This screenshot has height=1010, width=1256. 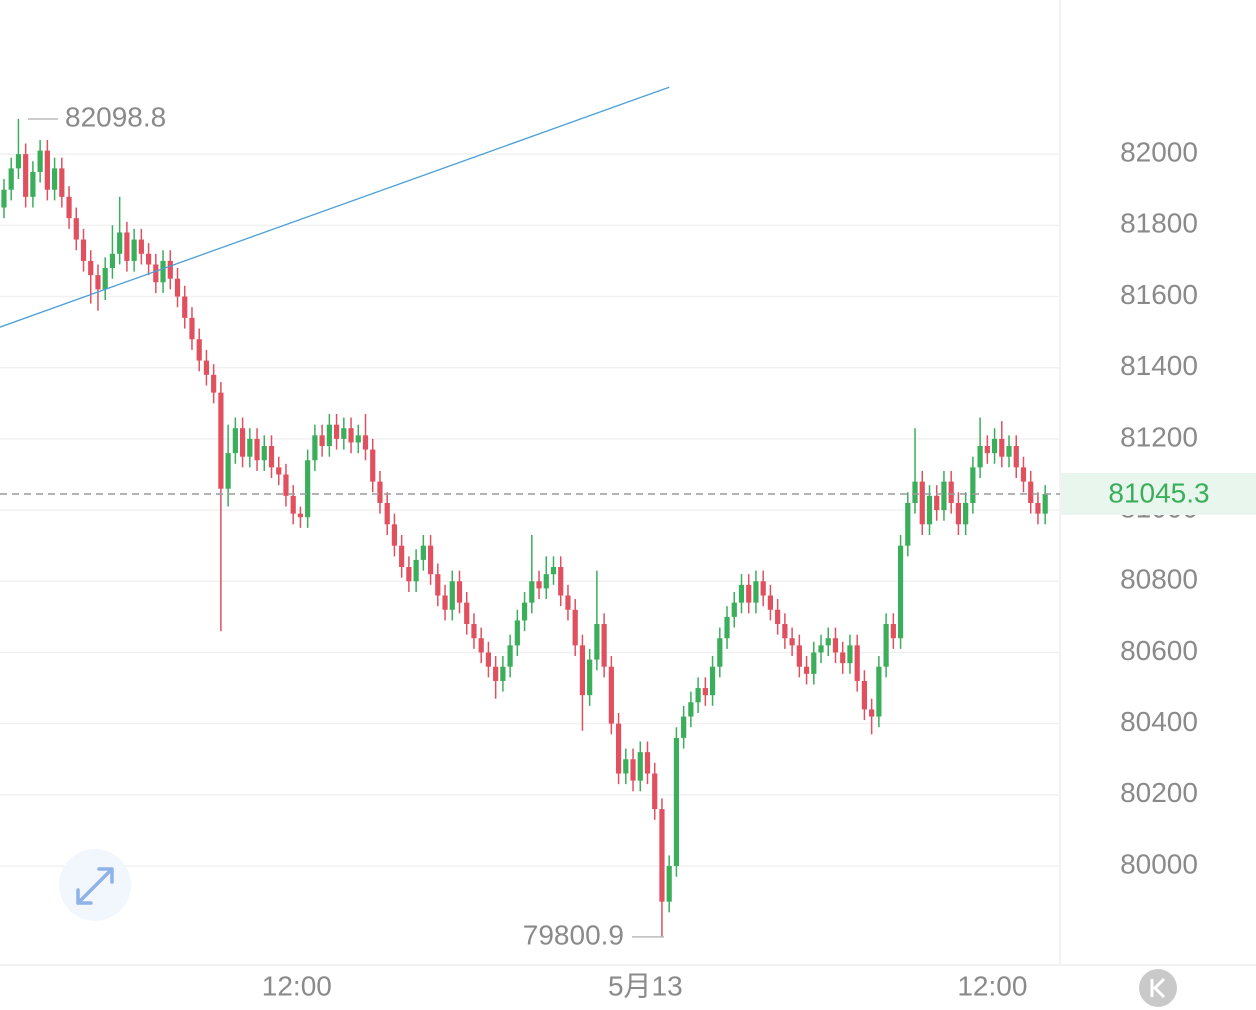 I want to click on reset-button, so click(x=1158, y=988).